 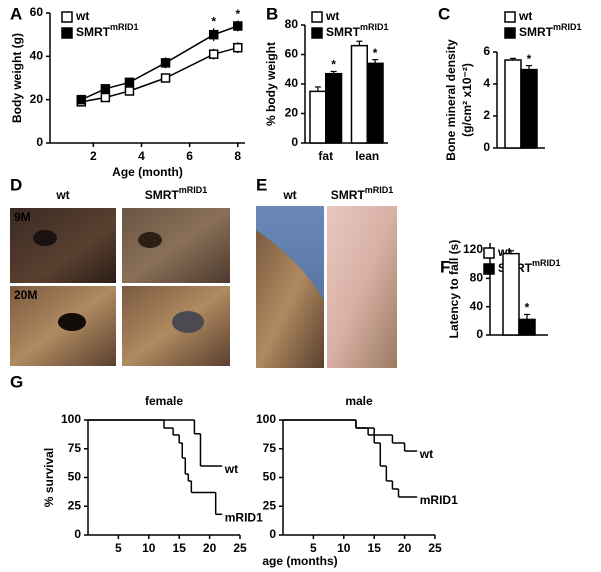 I want to click on panel-letter: F, so click(x=445, y=266).